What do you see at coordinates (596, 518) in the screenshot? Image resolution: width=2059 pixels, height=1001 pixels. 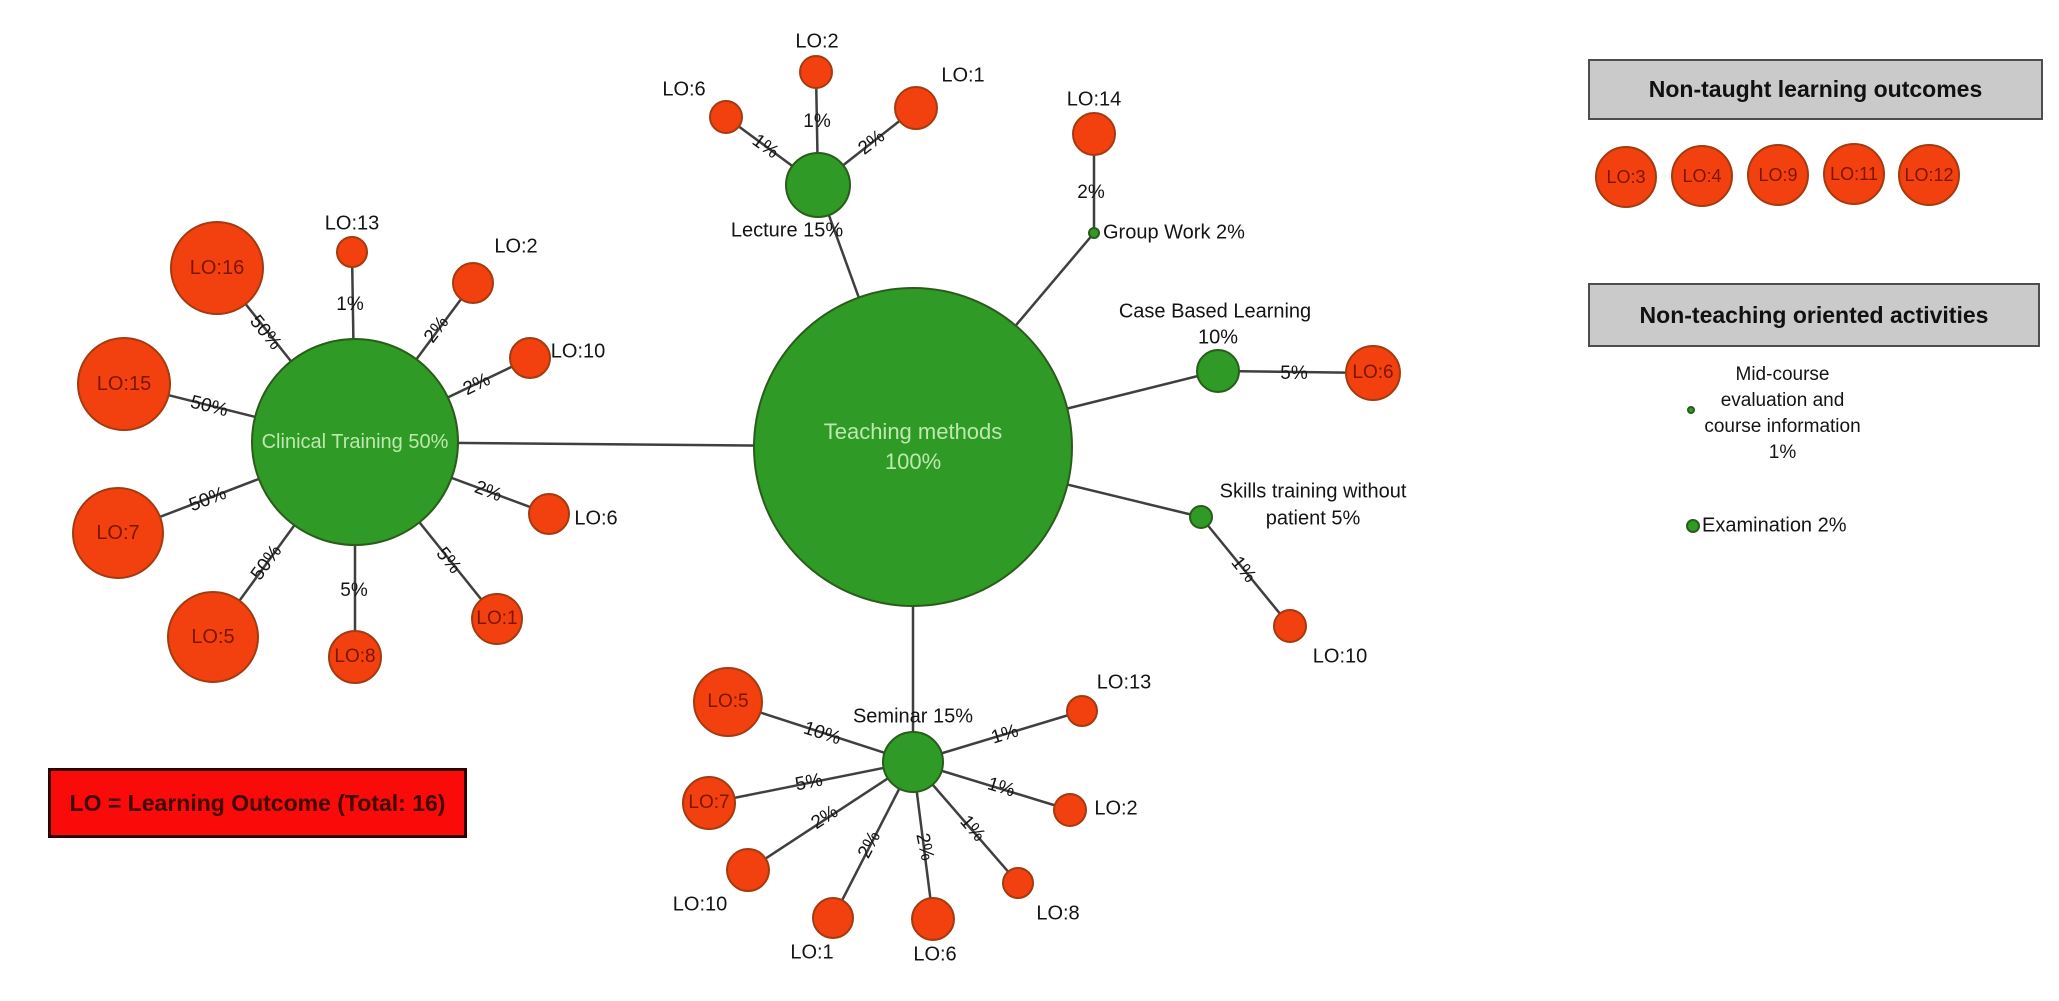 I see `node-clinical-lo6-label: LO:6` at bounding box center [596, 518].